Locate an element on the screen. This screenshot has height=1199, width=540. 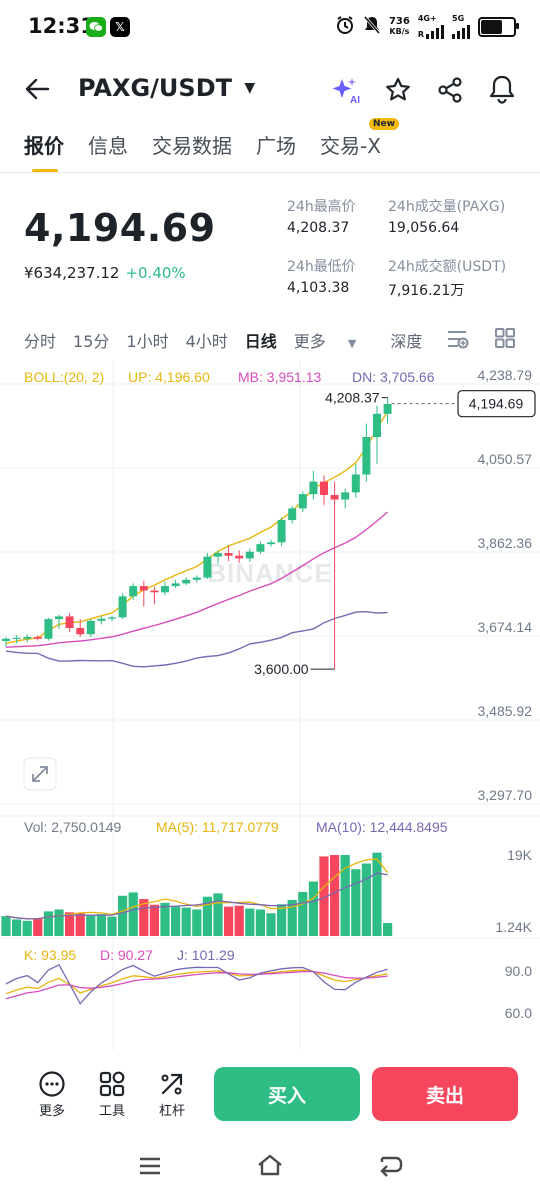
bell-icon is located at coordinates (502, 91).